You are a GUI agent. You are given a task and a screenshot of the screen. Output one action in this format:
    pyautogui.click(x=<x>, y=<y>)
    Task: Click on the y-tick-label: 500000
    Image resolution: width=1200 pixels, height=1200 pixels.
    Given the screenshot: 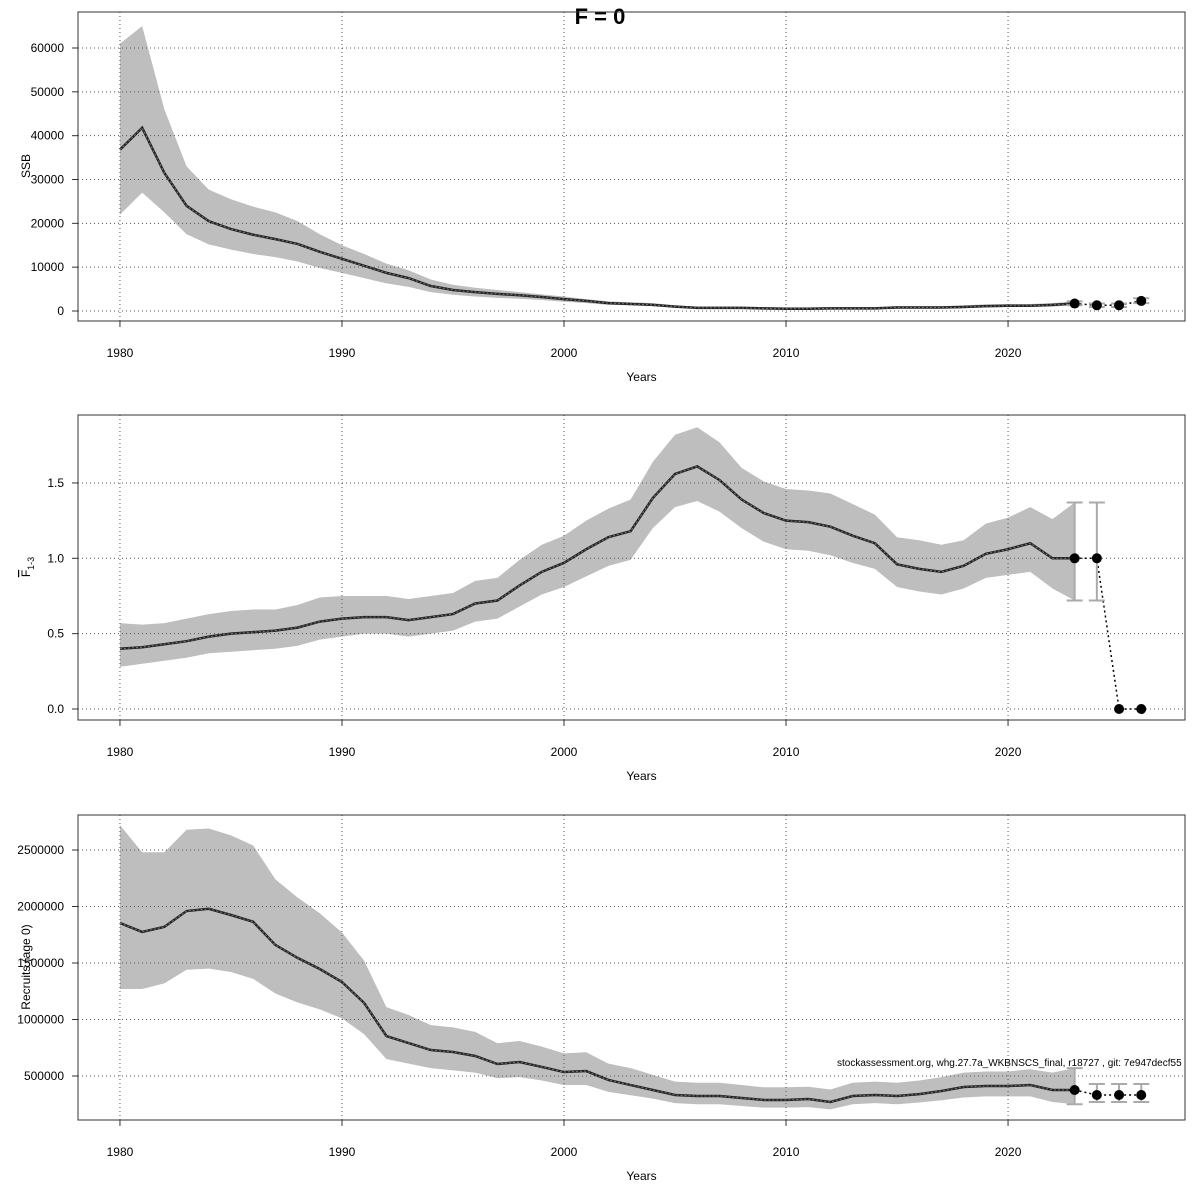 What is the action you would take?
    pyautogui.click(x=44, y=1076)
    